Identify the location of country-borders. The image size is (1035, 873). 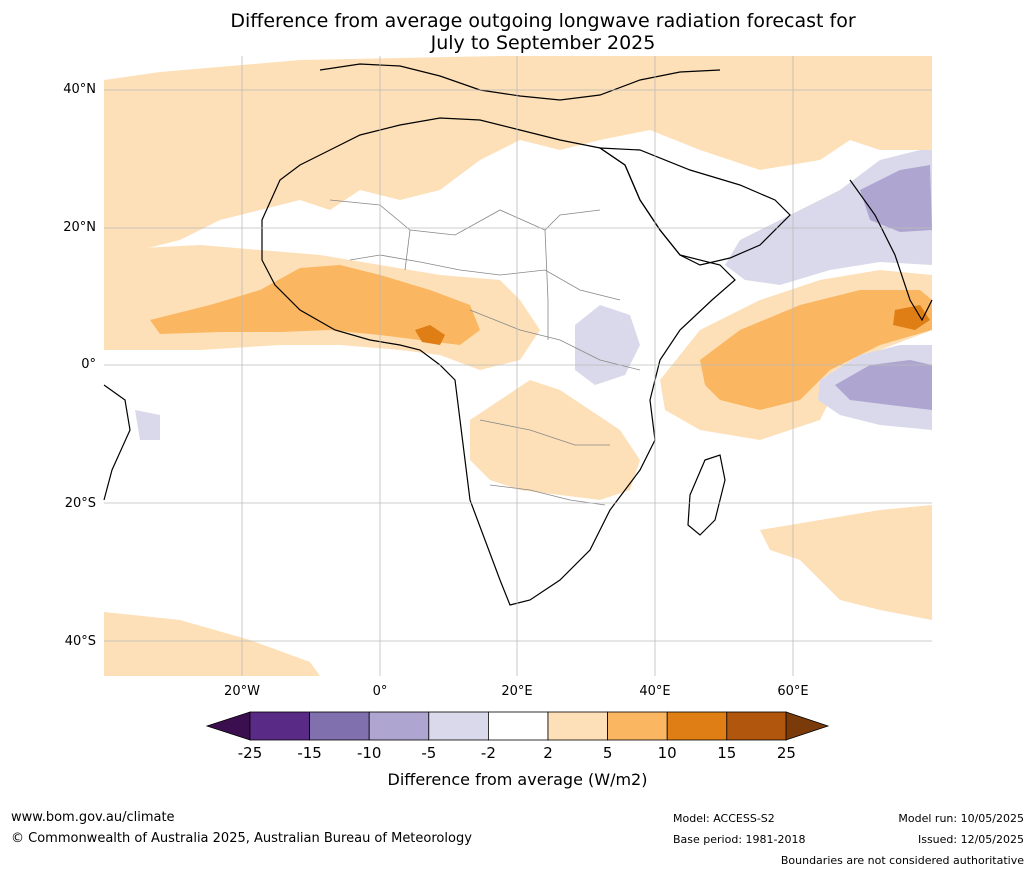
(485, 352).